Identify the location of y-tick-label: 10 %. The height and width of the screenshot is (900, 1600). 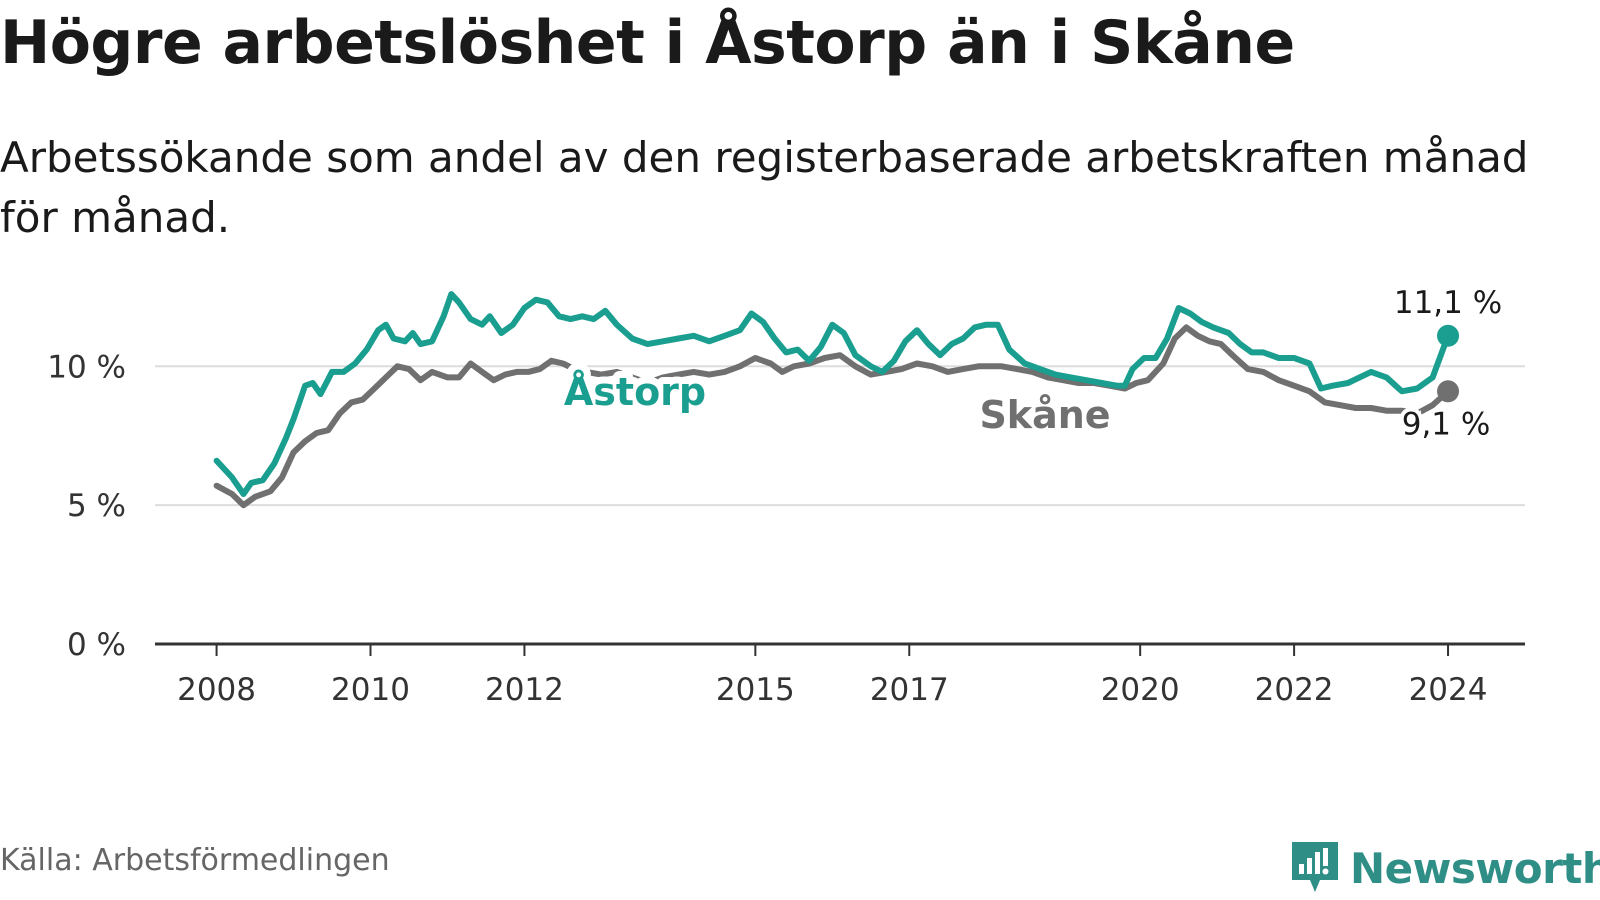
(86, 367).